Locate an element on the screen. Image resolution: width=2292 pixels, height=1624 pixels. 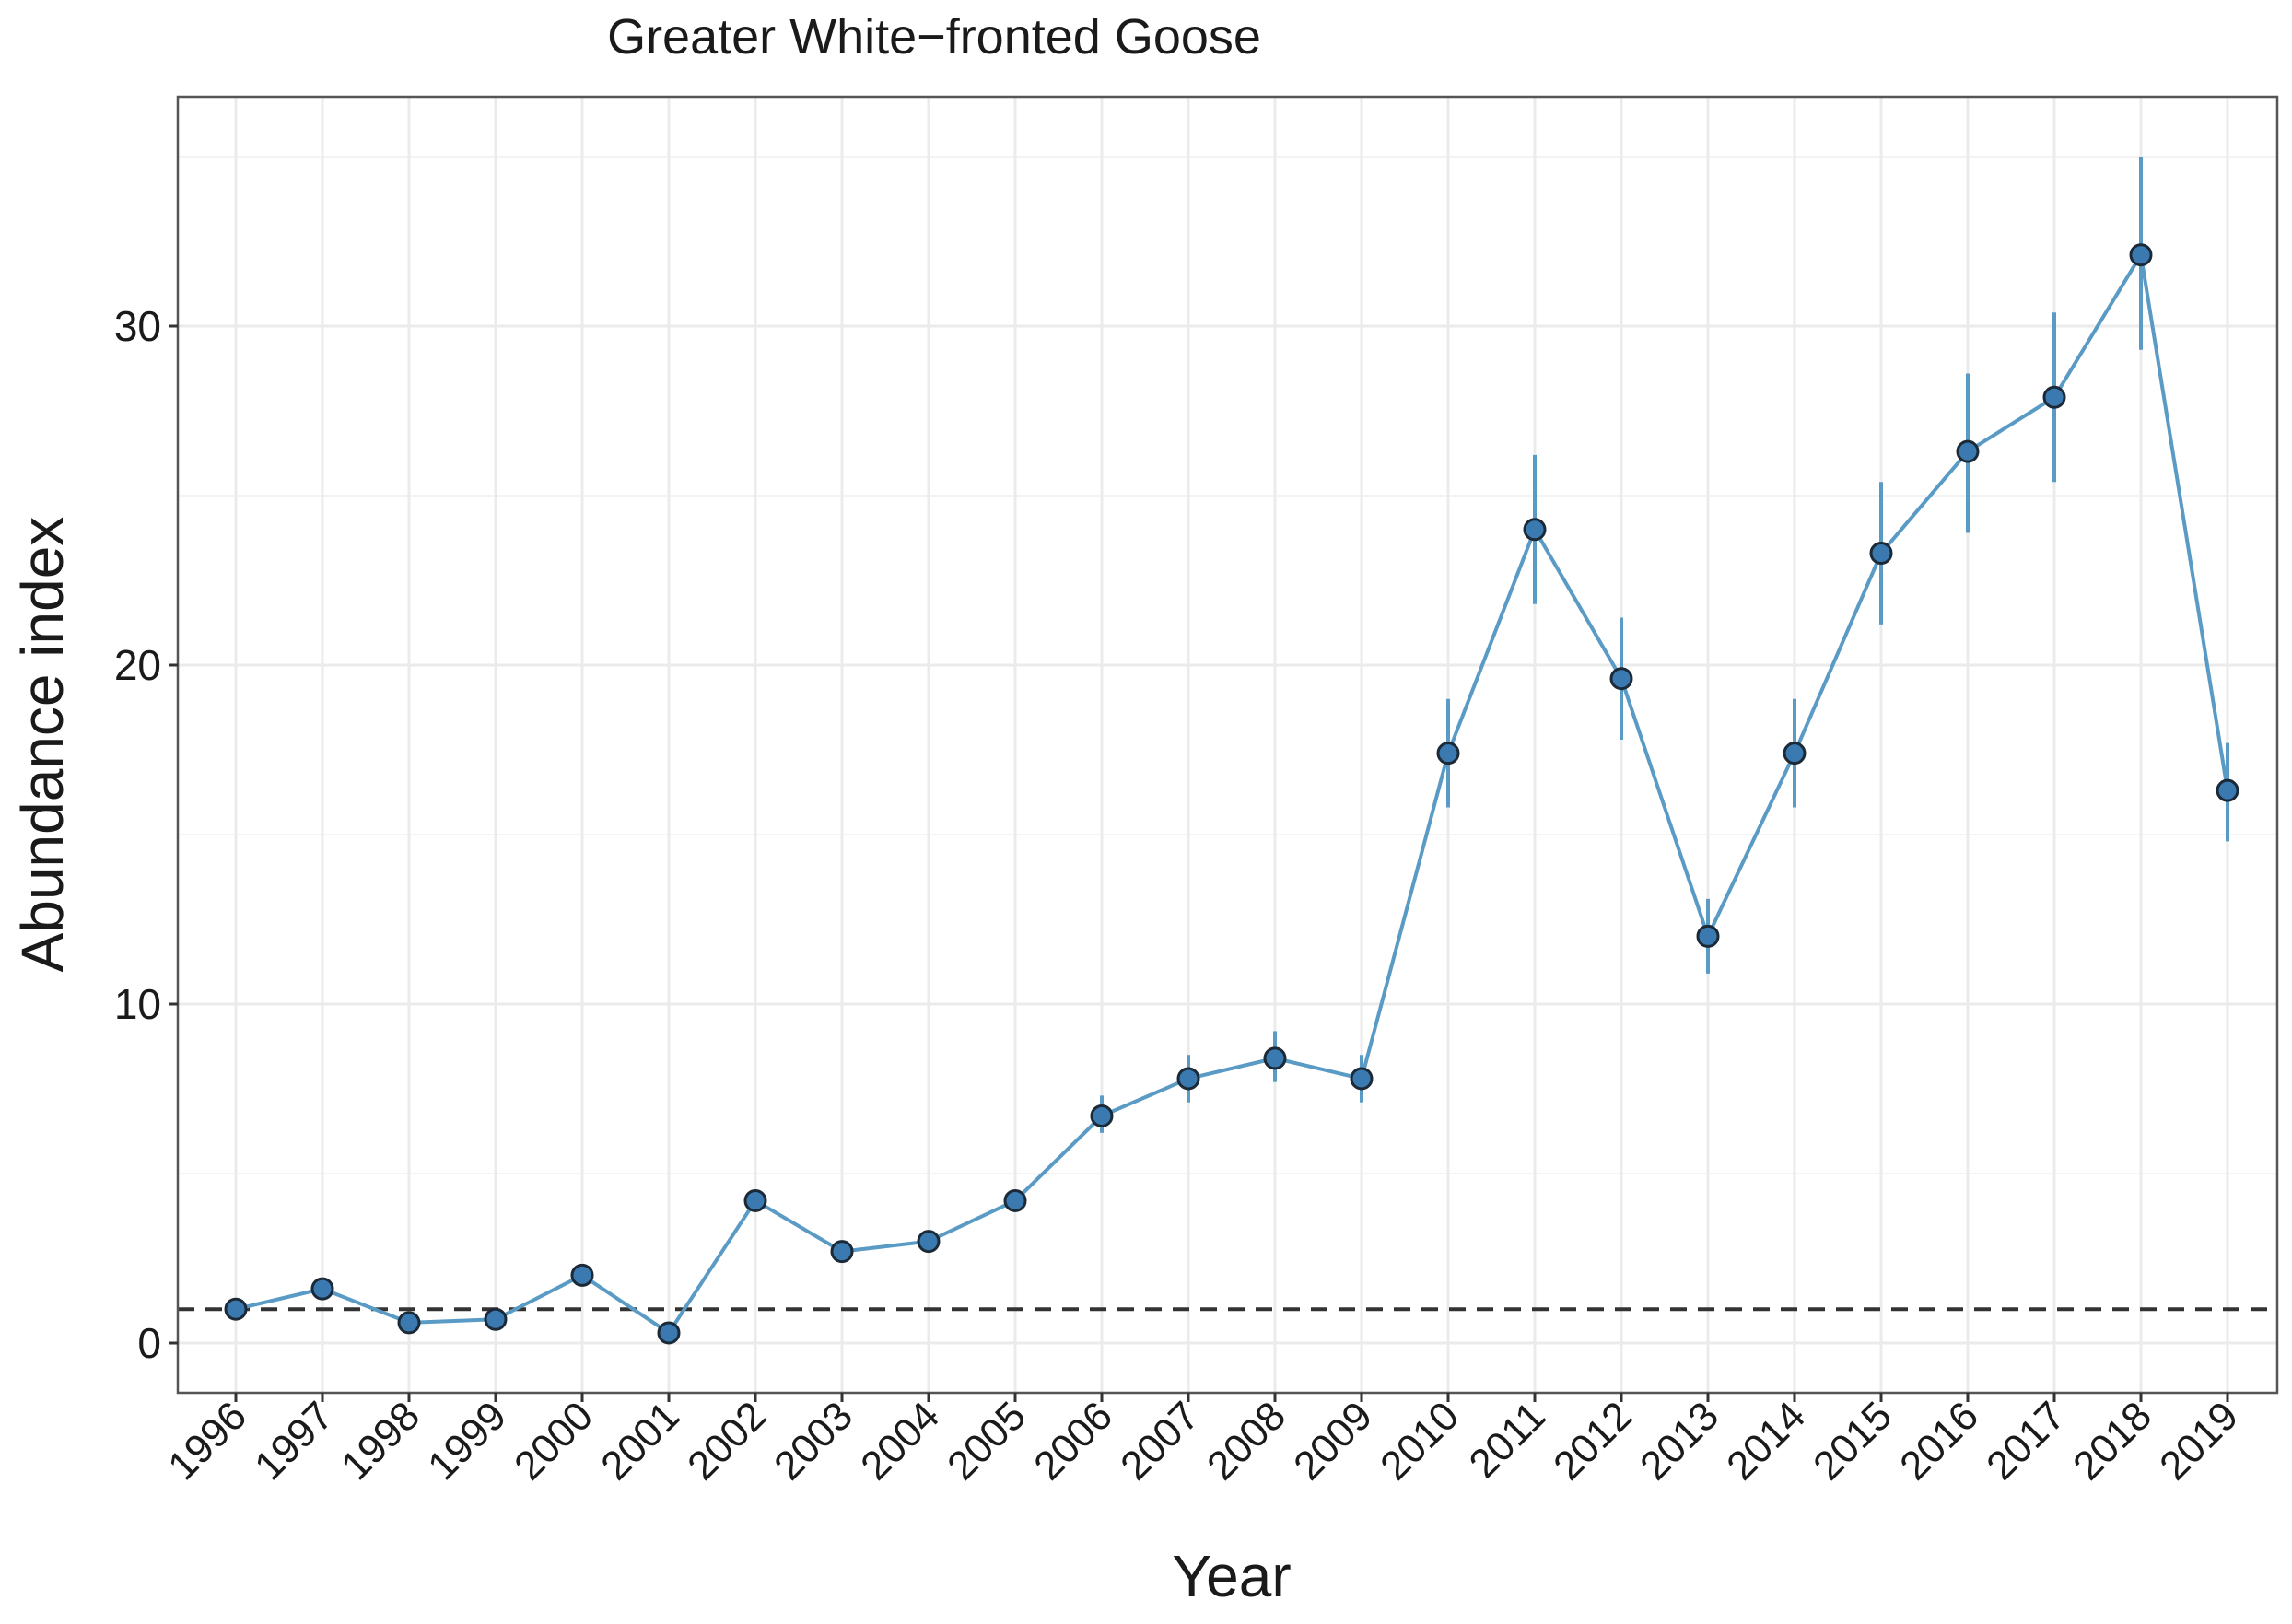
x-tick-label: 2006 is located at coordinates (1073, 1441).